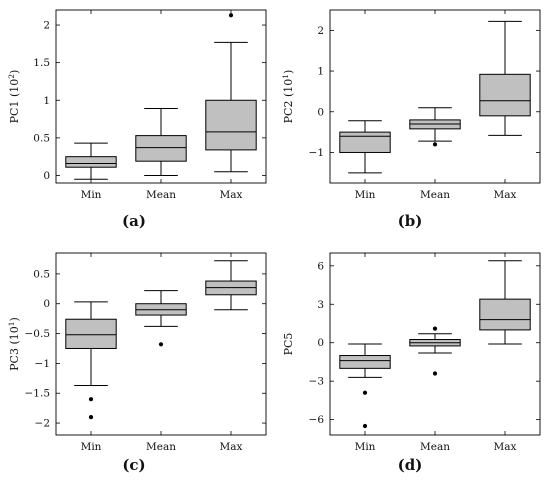  Describe the element at coordinates (320, 305) in the screenshot. I see `y-tick-label: 3` at that location.